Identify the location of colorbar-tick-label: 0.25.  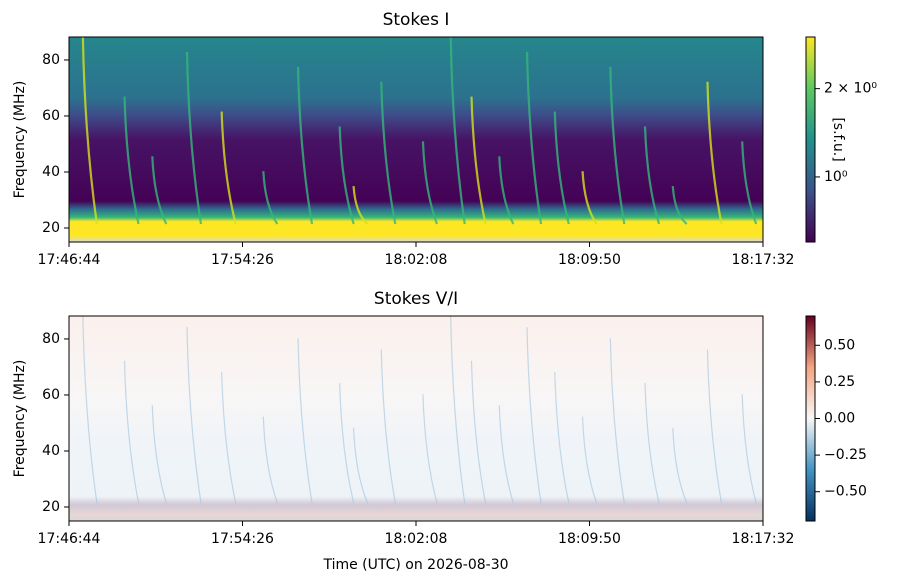
(839, 382).